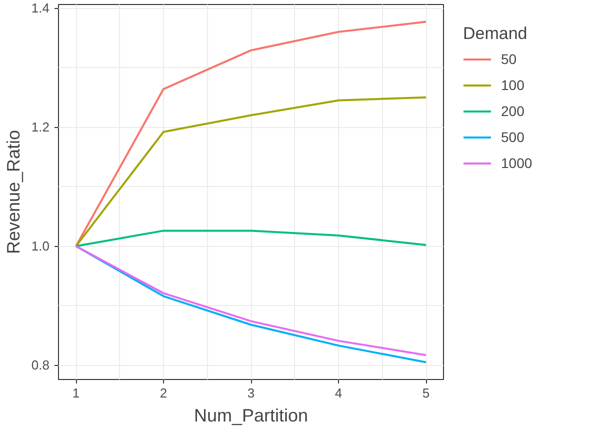  Describe the element at coordinates (516, 163) in the screenshot. I see `legend-label: 1000` at that location.